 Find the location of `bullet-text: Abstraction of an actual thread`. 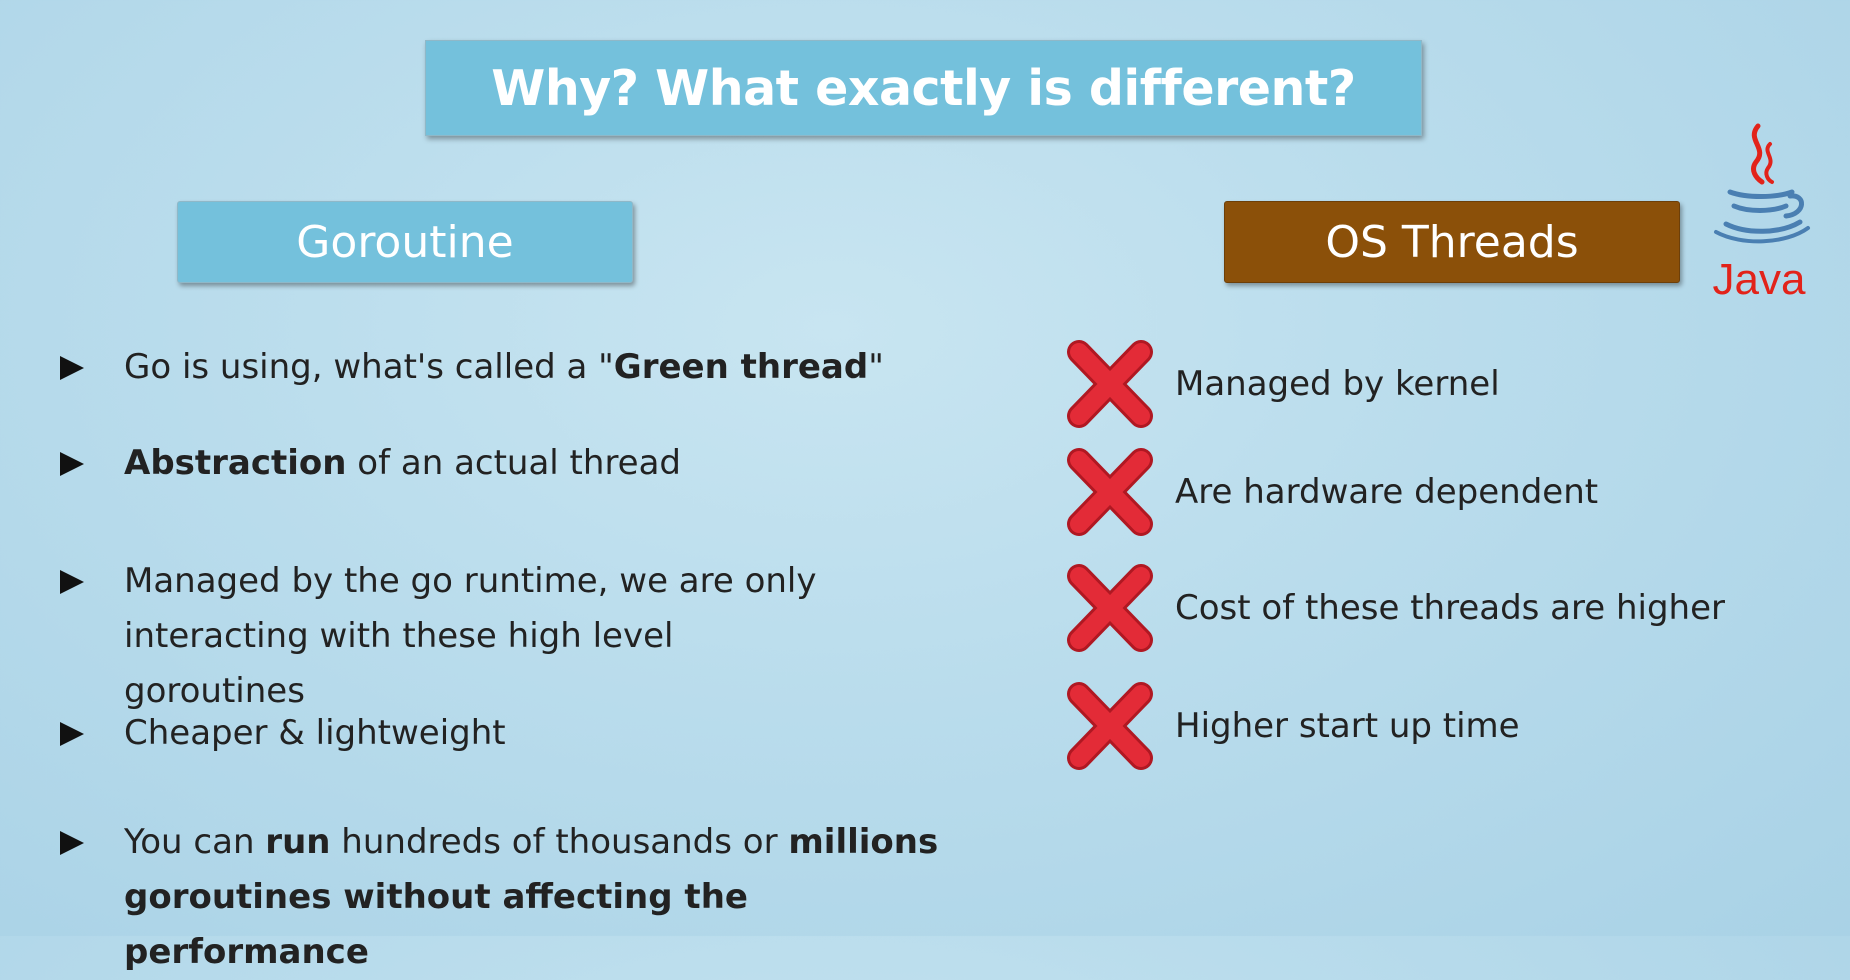

bullet-text: Abstraction of an actual thread is located at coordinates (554, 463).